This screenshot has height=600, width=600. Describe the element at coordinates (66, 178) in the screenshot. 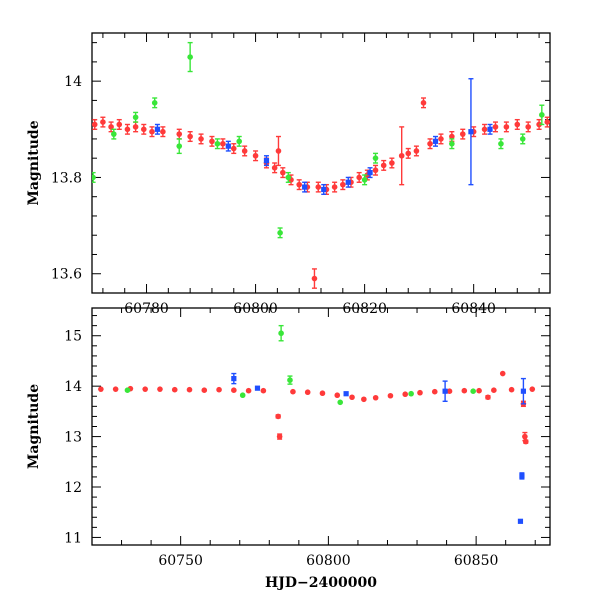

I see `y-tick-label: 13.8` at that location.